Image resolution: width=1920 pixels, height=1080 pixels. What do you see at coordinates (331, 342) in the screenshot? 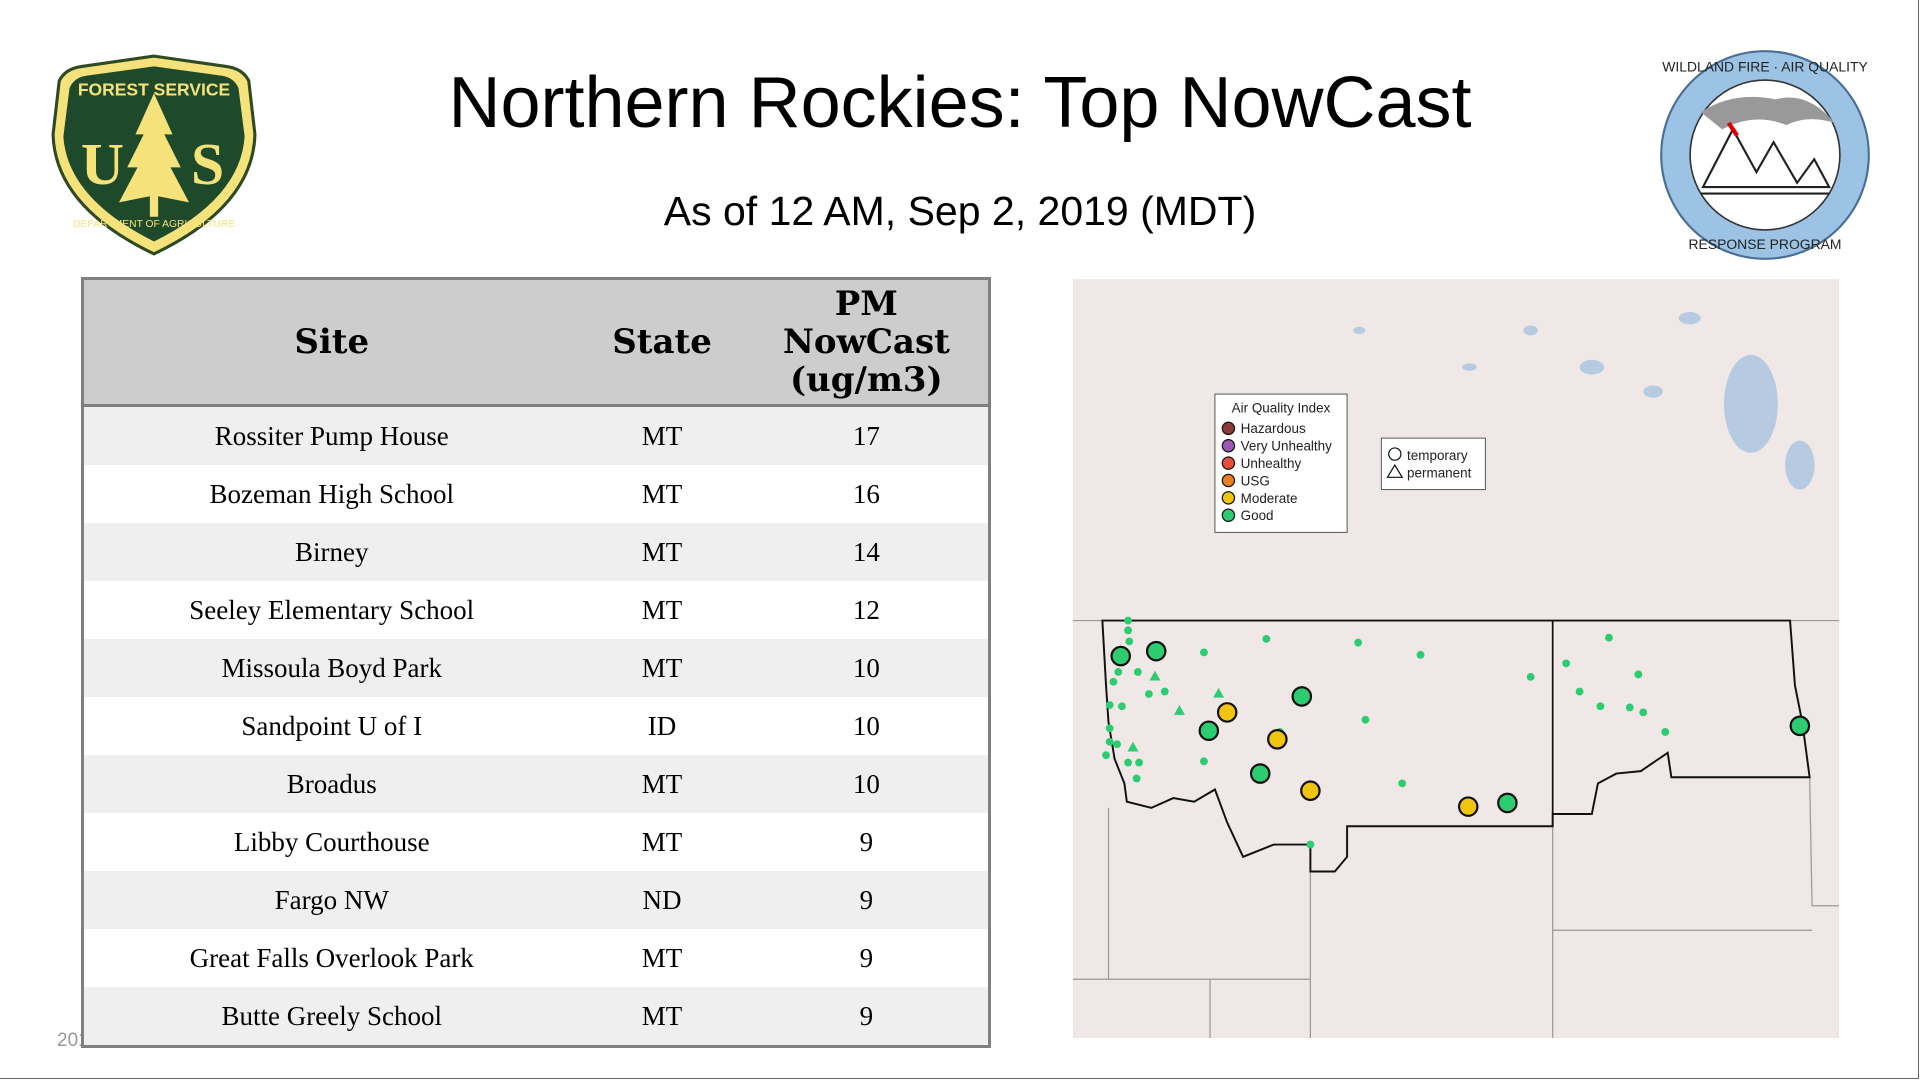
I see `column-header-site: Site` at bounding box center [331, 342].